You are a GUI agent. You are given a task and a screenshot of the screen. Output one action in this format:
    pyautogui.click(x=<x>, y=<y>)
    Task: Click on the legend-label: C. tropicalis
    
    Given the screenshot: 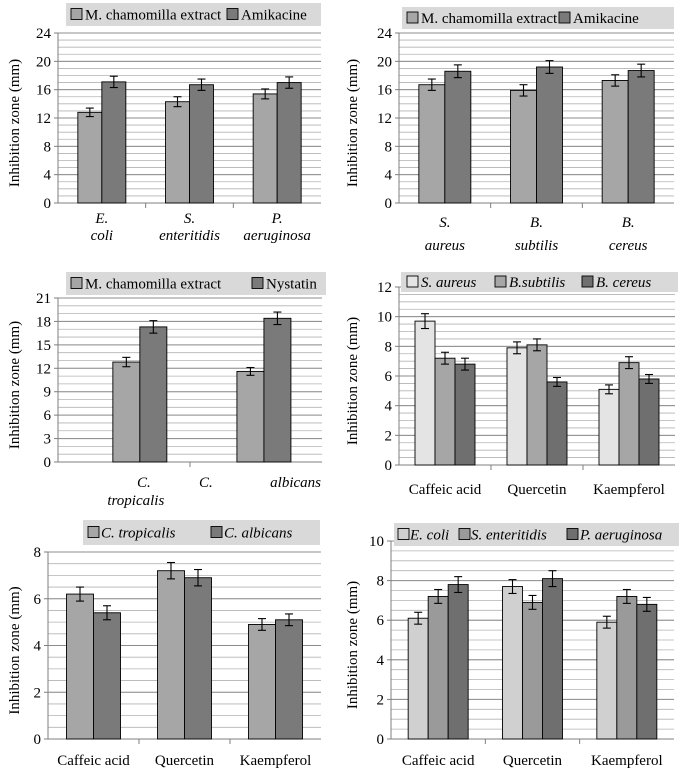 What is the action you would take?
    pyautogui.click(x=138, y=534)
    